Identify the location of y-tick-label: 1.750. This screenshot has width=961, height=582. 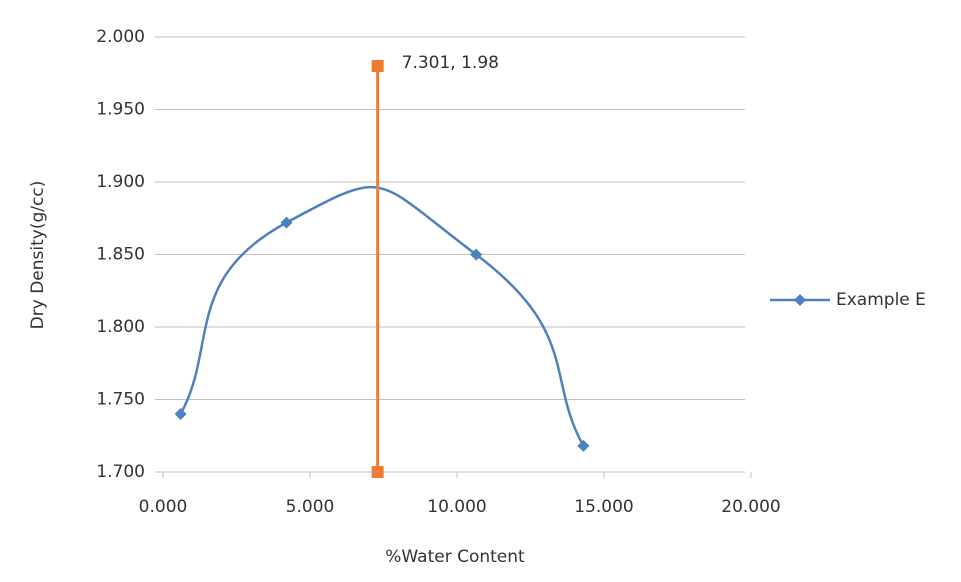
(120, 400).